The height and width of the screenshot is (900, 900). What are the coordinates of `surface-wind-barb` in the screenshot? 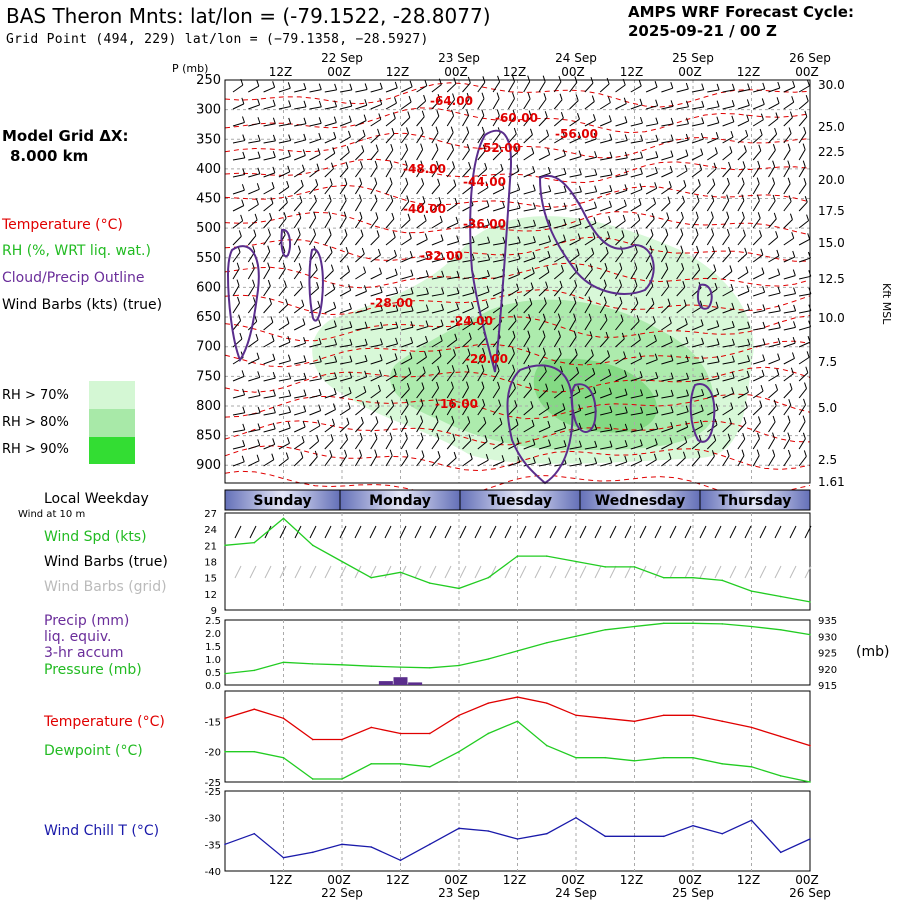 It's located at (283, 532).